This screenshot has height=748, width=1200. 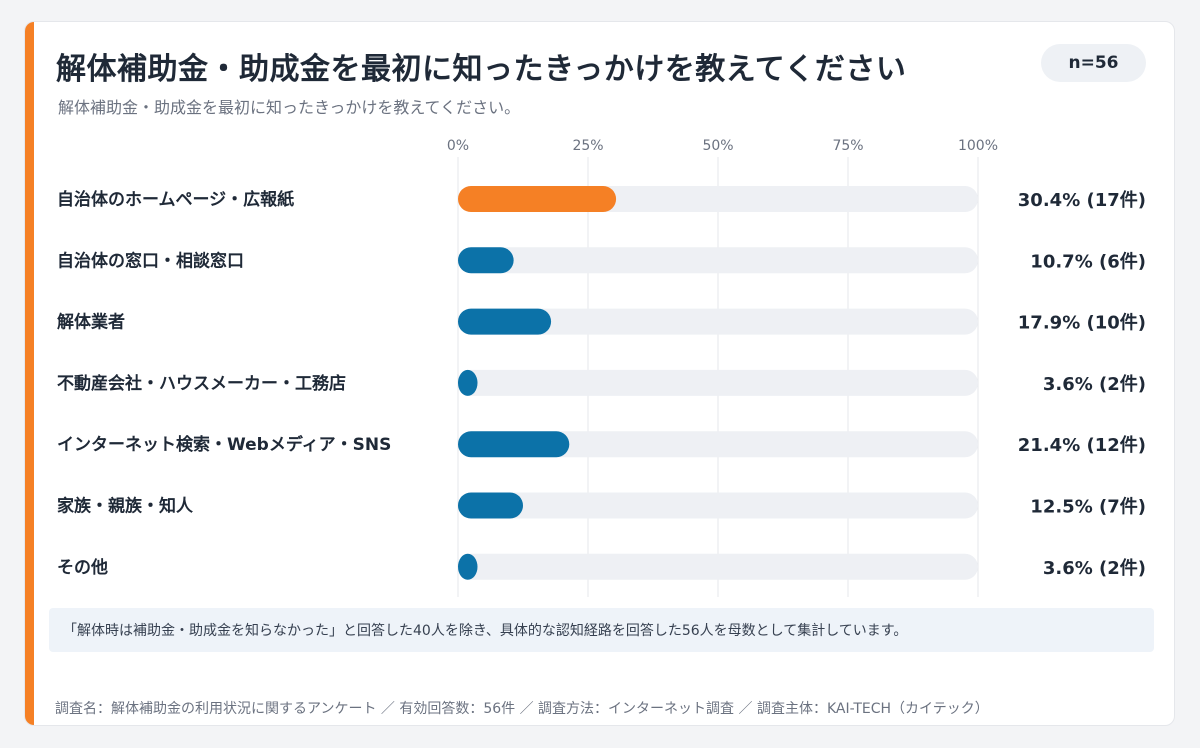 I want to click on x-tick-label: 25%, so click(x=587, y=146).